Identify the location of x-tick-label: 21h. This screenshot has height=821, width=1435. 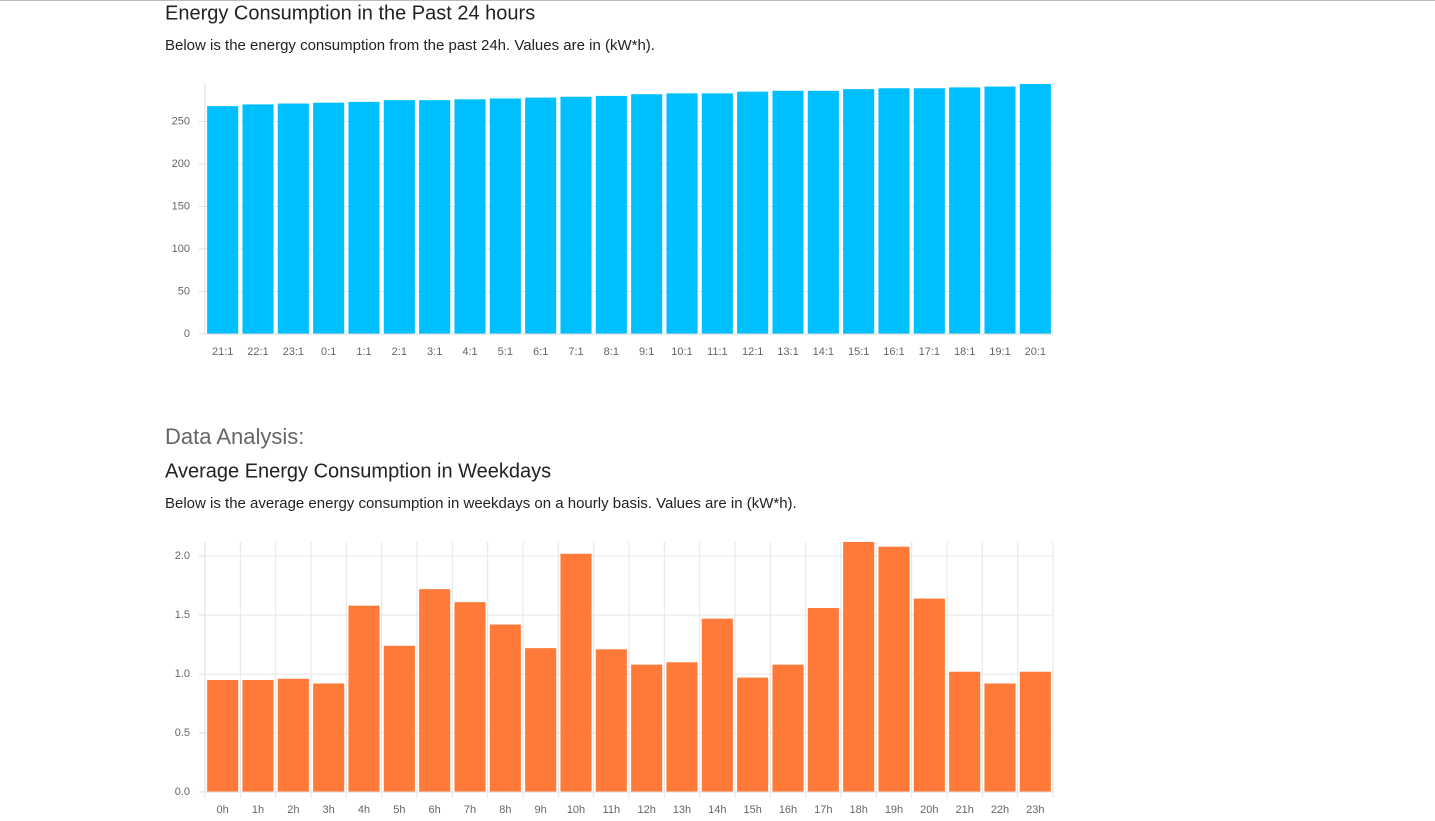
(964, 810).